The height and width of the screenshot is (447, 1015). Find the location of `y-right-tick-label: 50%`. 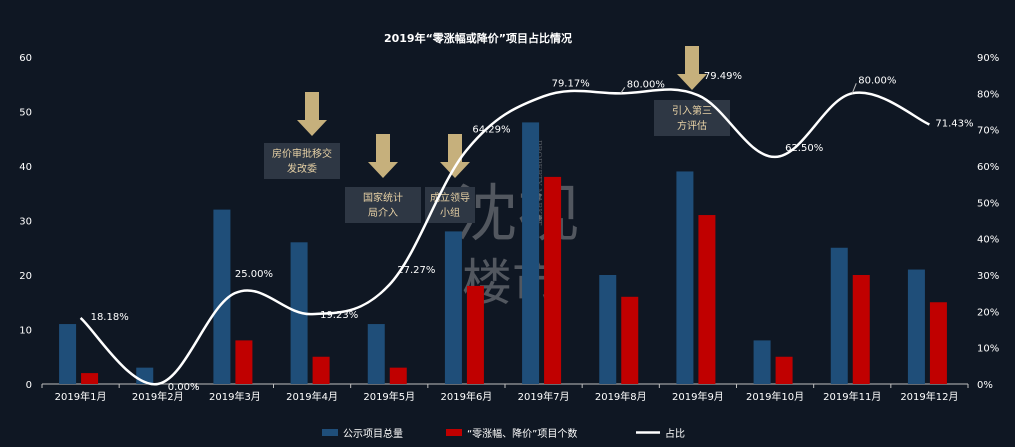

y-right-tick-label: 50% is located at coordinates (988, 203).